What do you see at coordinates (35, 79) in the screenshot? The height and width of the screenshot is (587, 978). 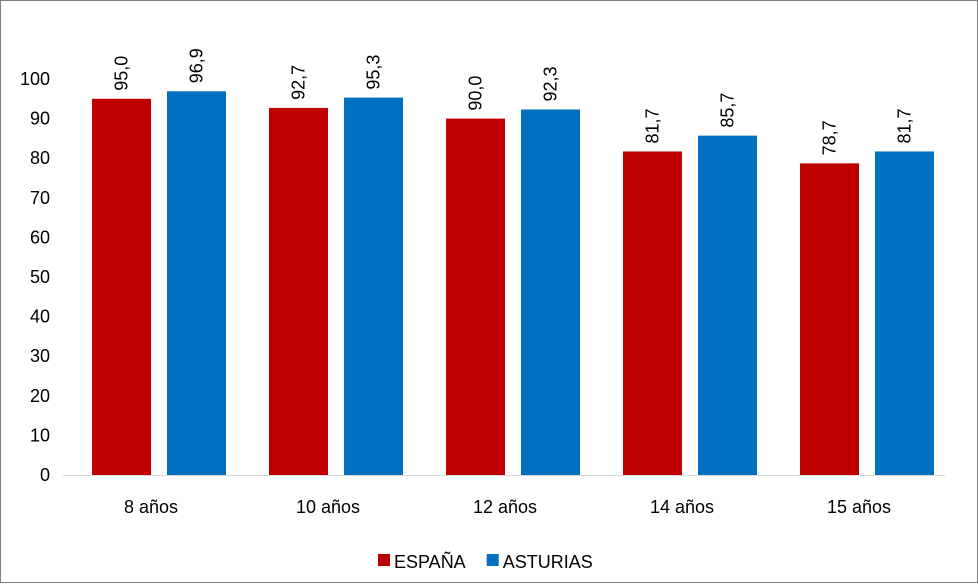 I see `y-tick-label: 100` at bounding box center [35, 79].